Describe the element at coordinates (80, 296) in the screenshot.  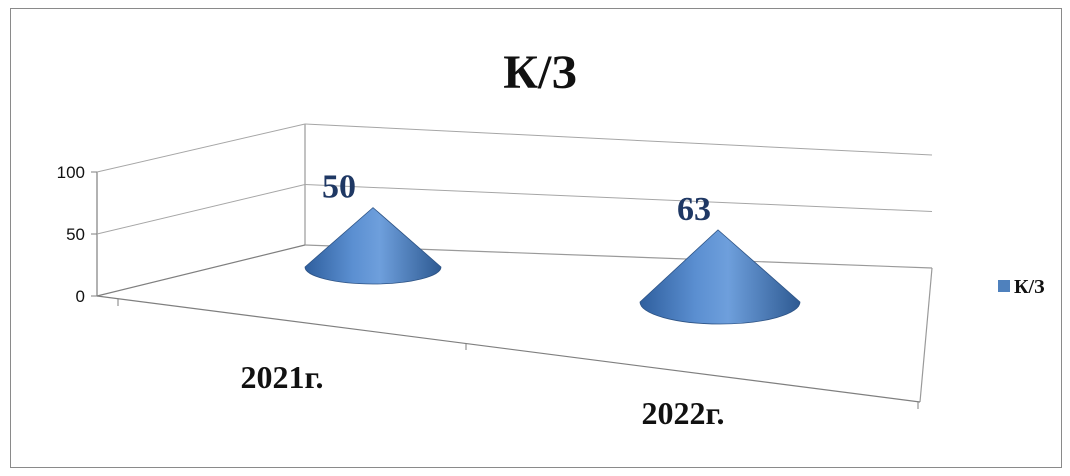
I see `y-tick-label: 0` at that location.